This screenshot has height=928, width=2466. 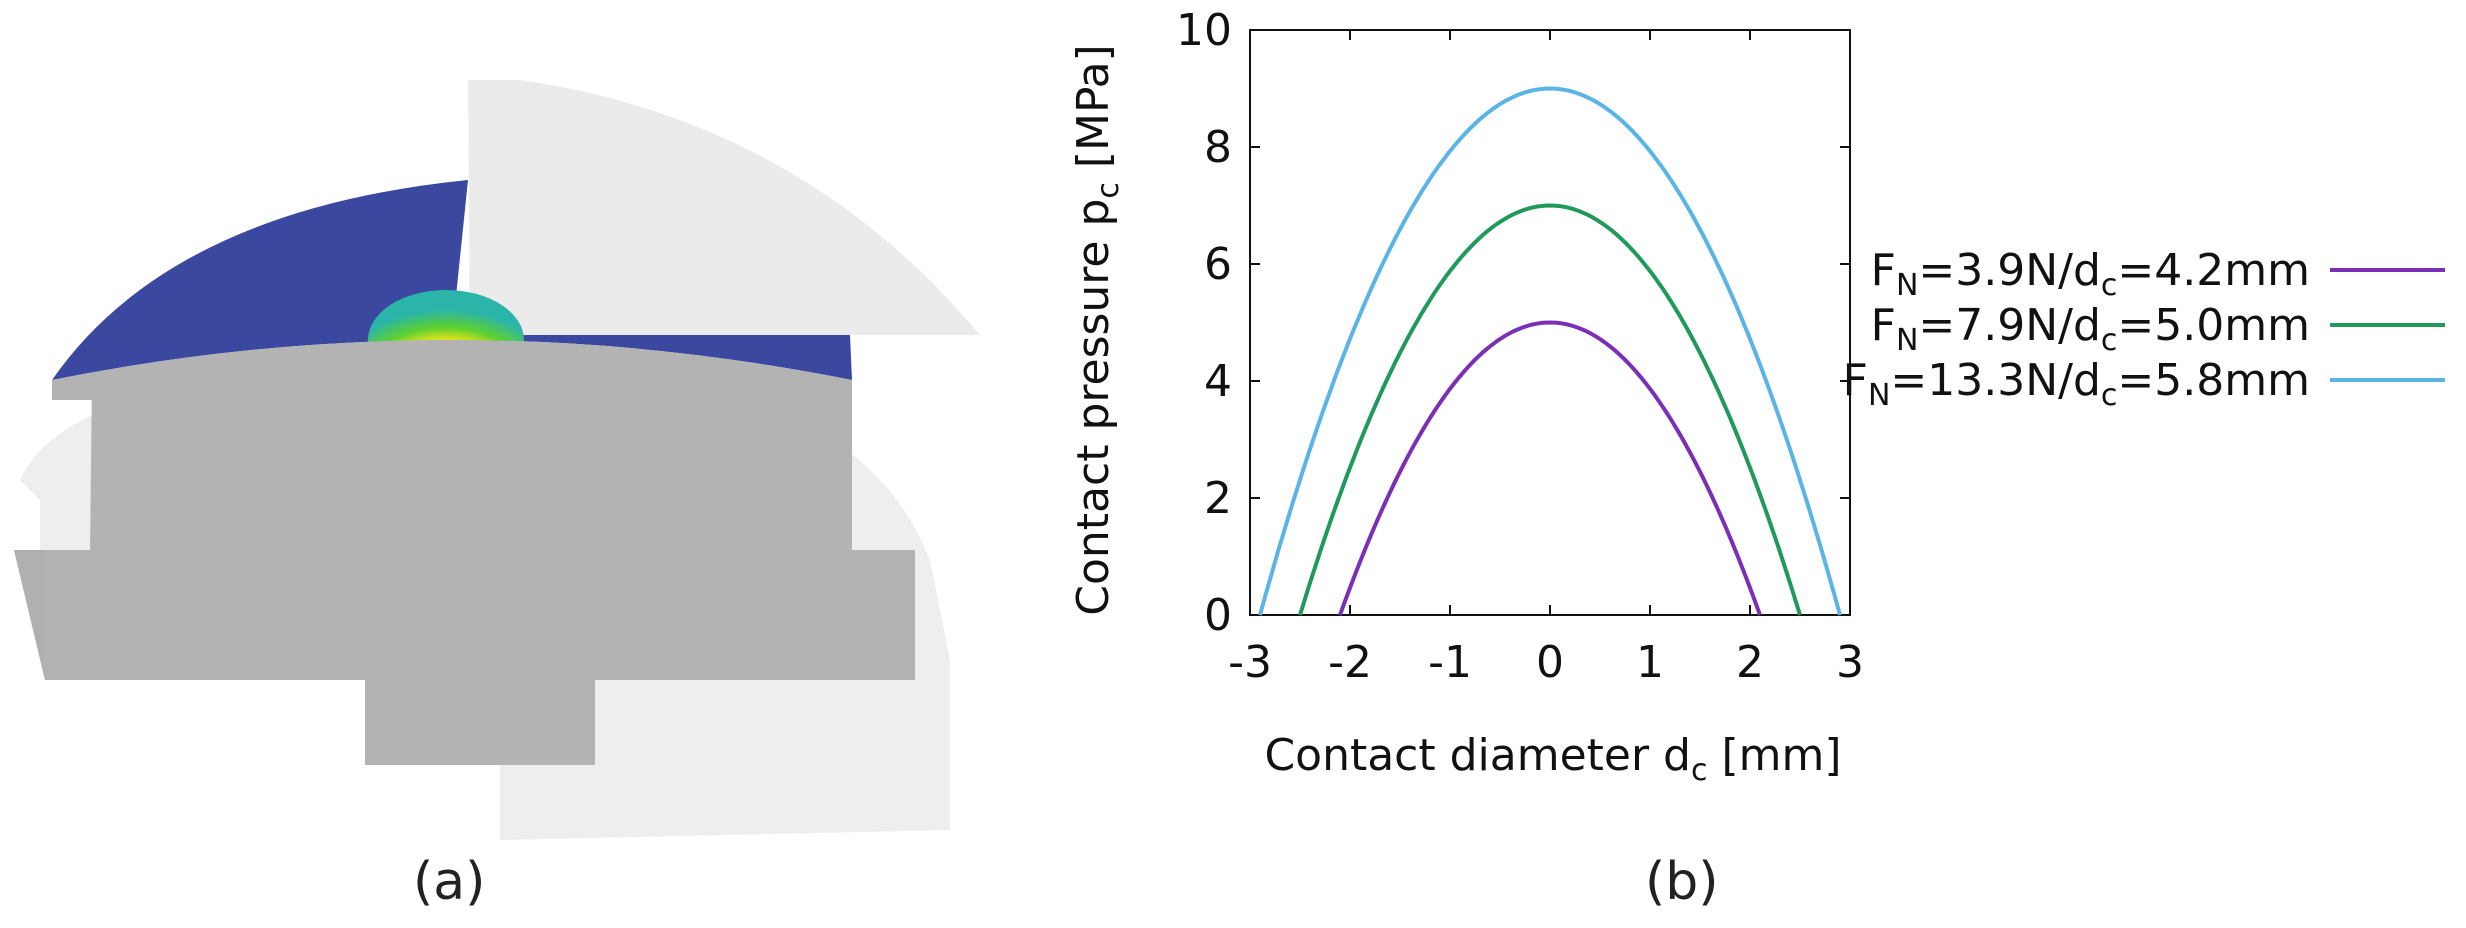 What do you see at coordinates (2076, 384) in the screenshot?
I see `legend-label-3: FN=13.3N/dc=5.8mm` at bounding box center [2076, 384].